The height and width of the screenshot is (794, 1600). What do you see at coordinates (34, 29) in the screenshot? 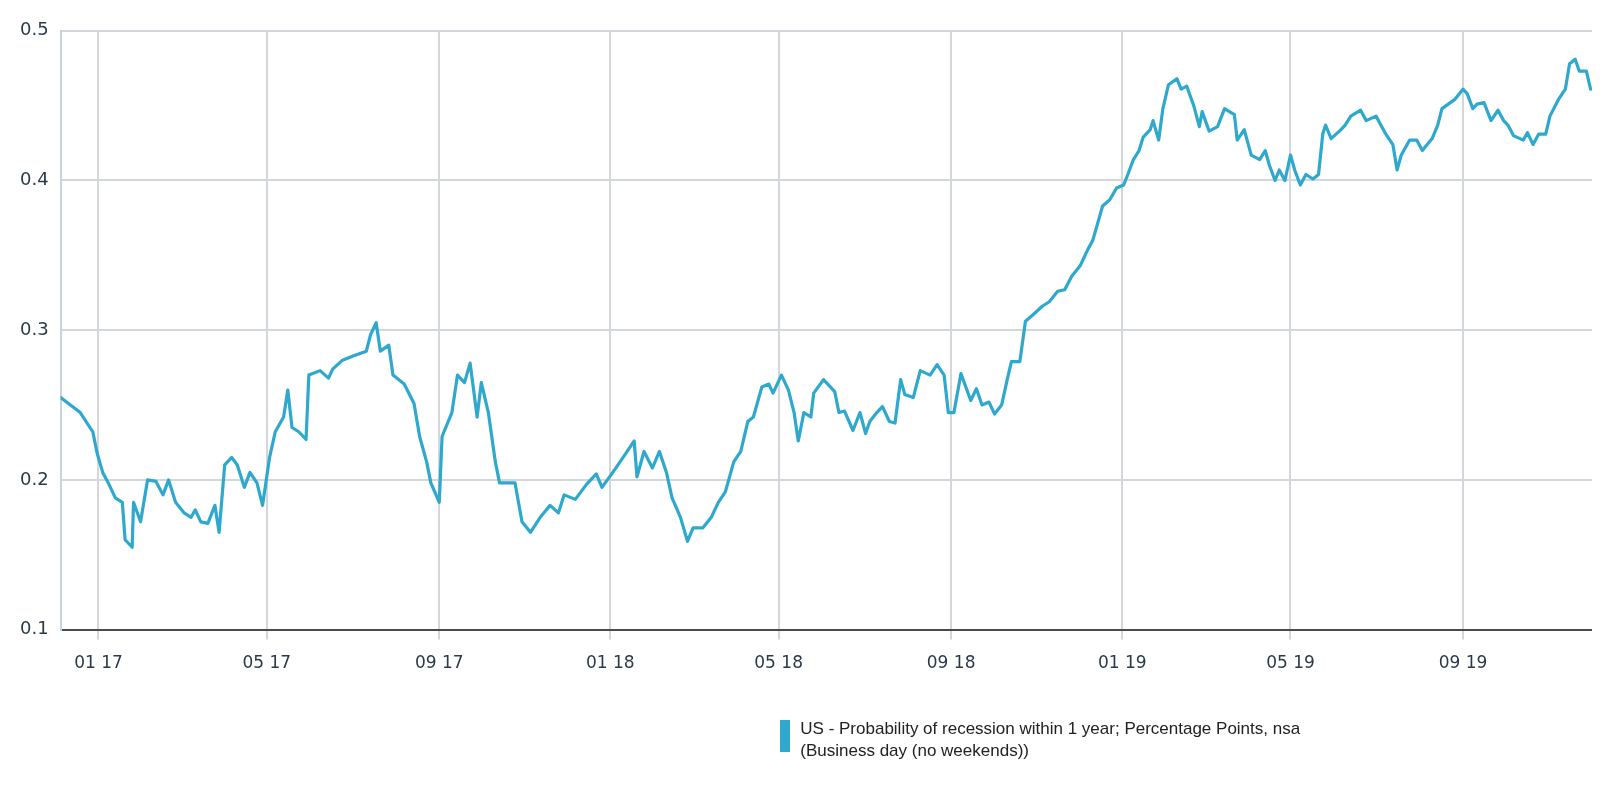
I see `y-tick-label: 0.5` at bounding box center [34, 29].